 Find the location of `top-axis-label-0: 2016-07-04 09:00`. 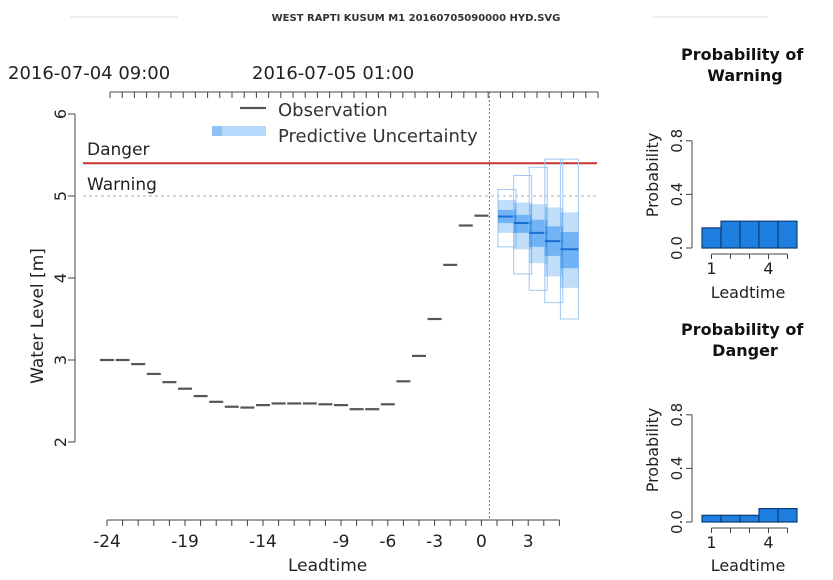

top-axis-label-0: 2016-07-04 09:00 is located at coordinates (89, 73).